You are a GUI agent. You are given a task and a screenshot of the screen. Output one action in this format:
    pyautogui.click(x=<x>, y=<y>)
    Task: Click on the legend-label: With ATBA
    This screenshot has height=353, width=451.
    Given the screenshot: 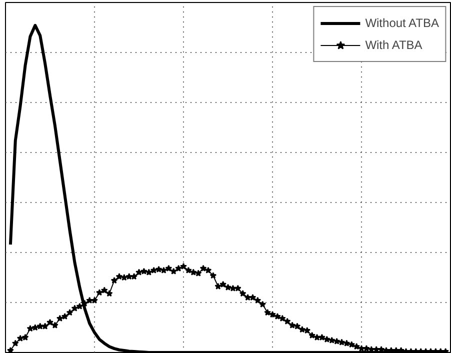 What is the action you would take?
    pyautogui.click(x=393, y=45)
    